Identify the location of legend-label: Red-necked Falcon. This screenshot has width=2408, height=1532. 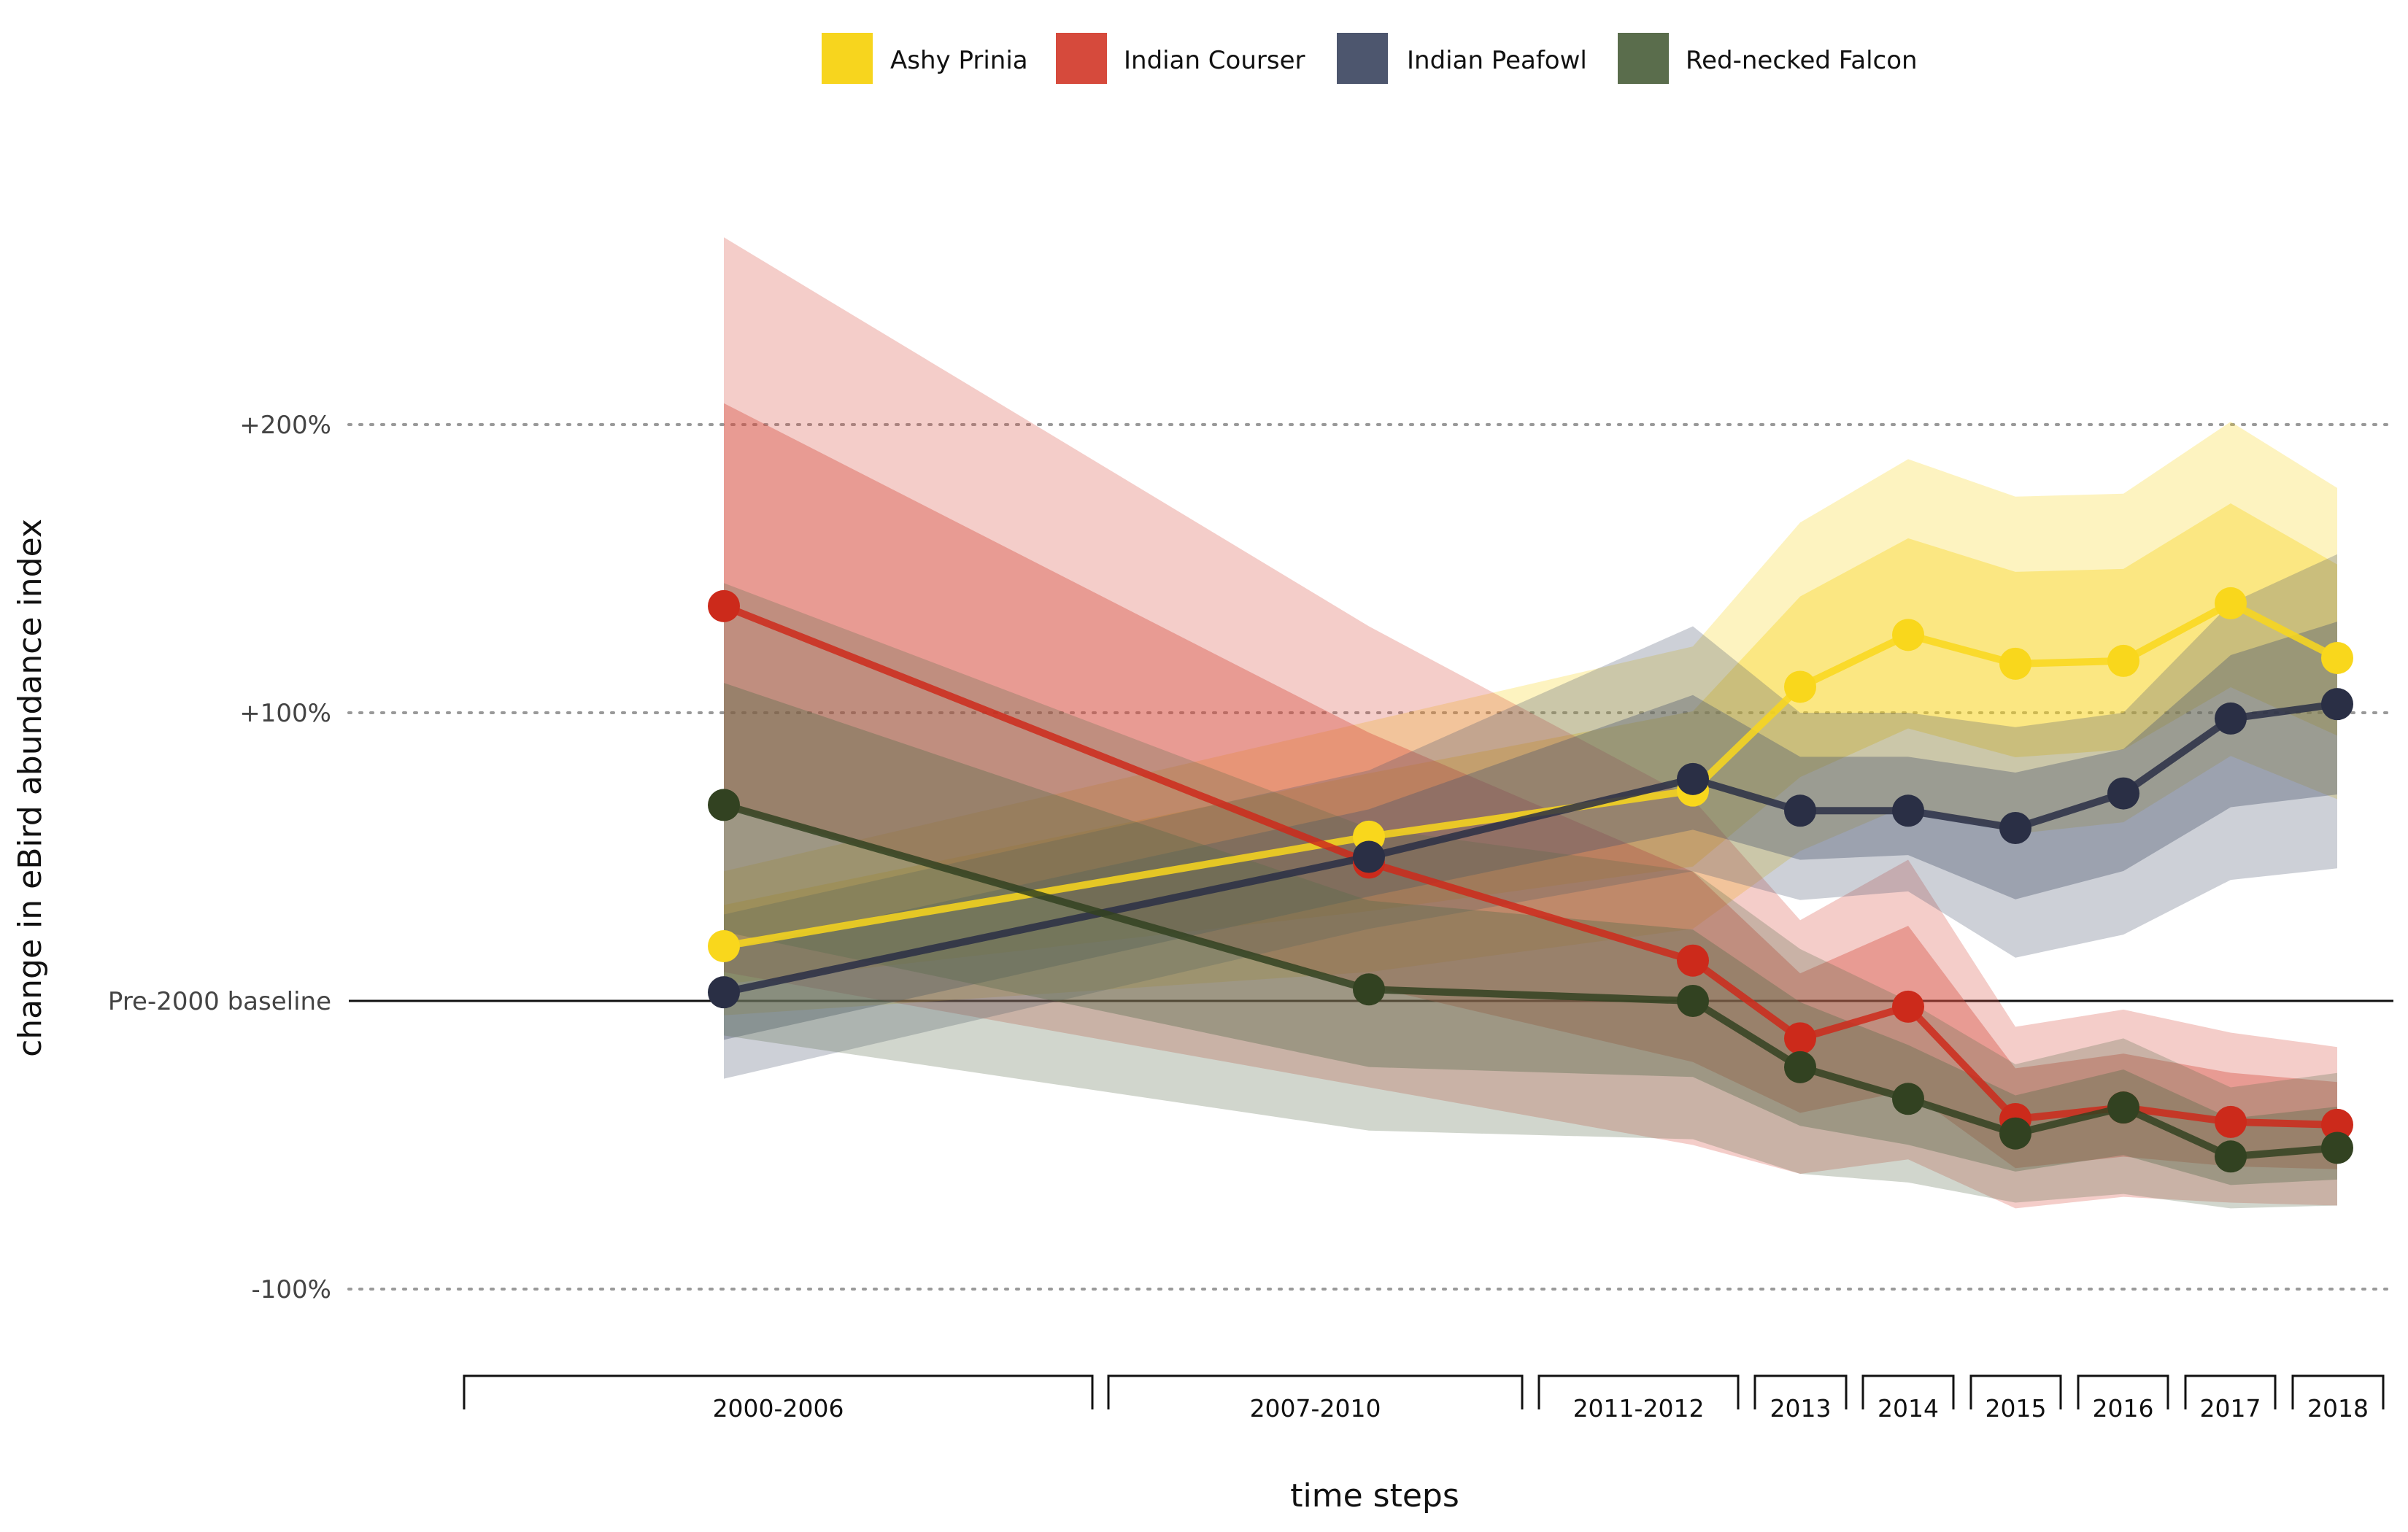
(1802, 61).